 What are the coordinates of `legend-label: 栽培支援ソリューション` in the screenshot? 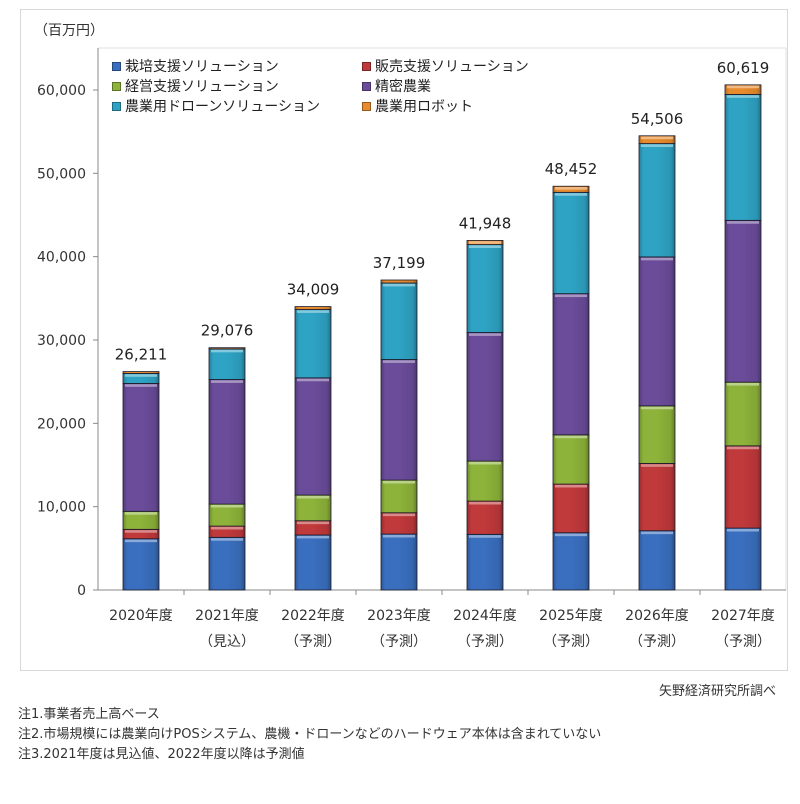 It's located at (202, 67).